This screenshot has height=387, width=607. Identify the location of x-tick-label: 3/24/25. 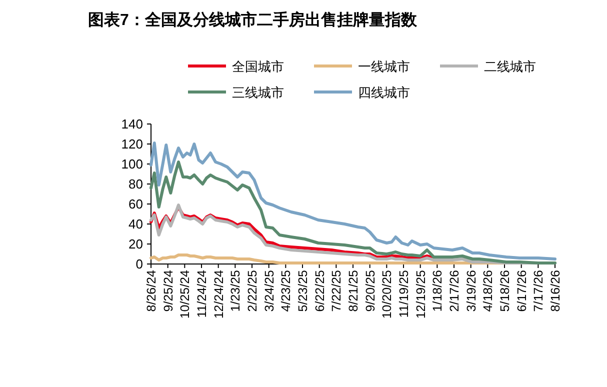
(269, 291).